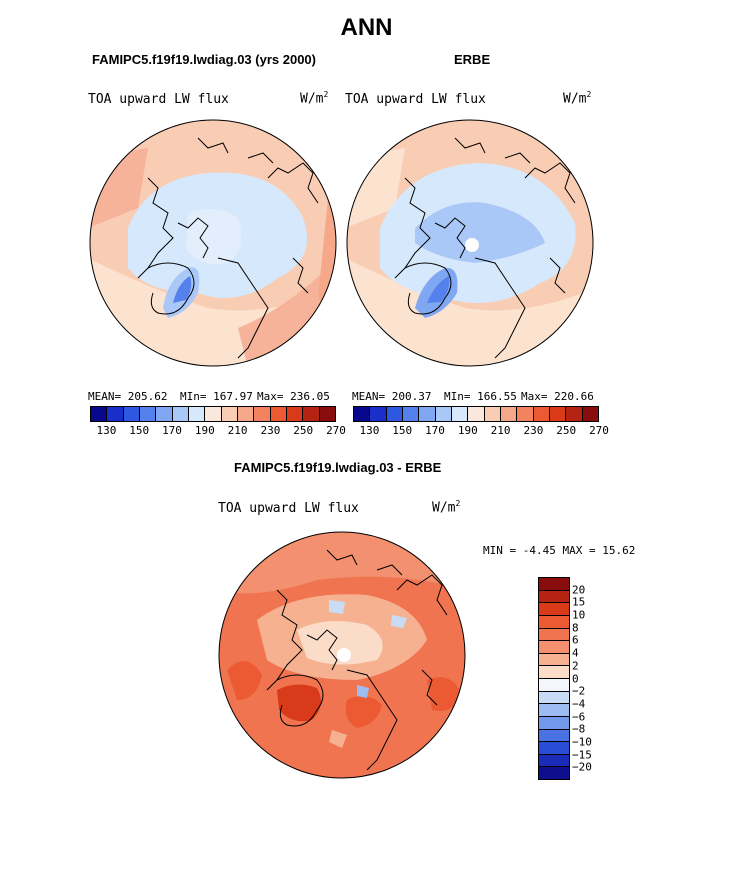 This screenshot has height=882, width=733. What do you see at coordinates (217, 431) in the screenshot?
I see `left-colorbar-labels: 130 150 170 190 210 230 250 270` at bounding box center [217, 431].